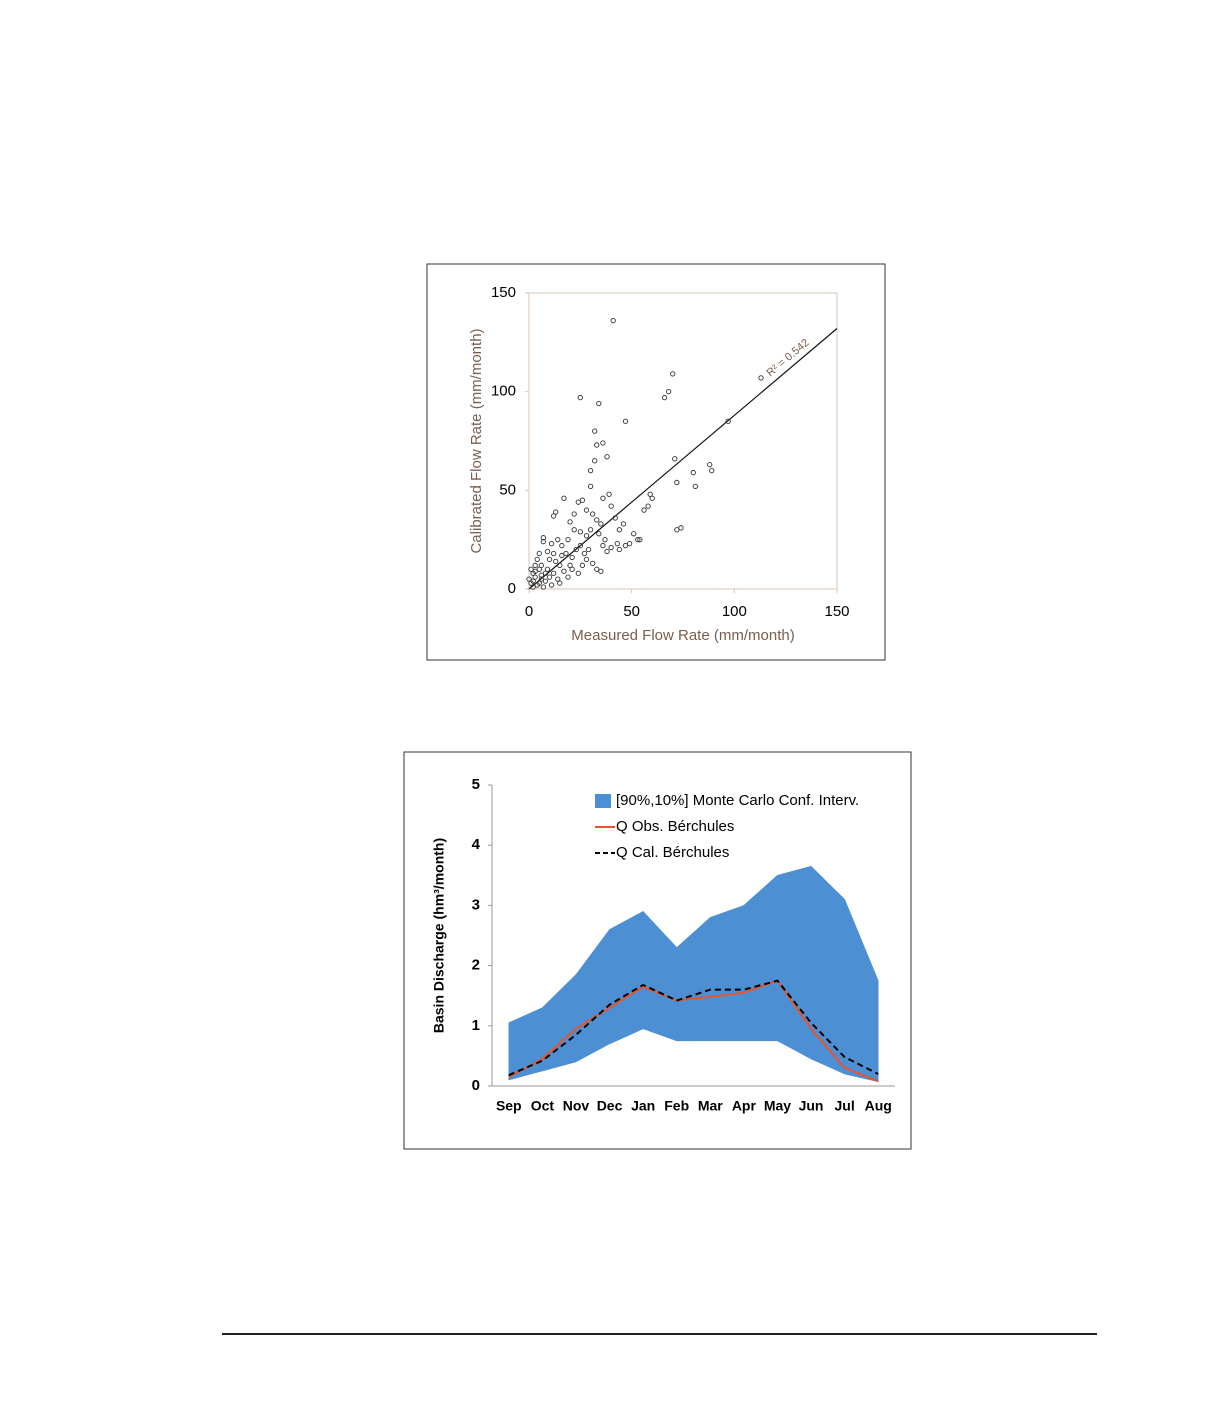  I want to click on x-tick-label: Aug, so click(878, 1106).